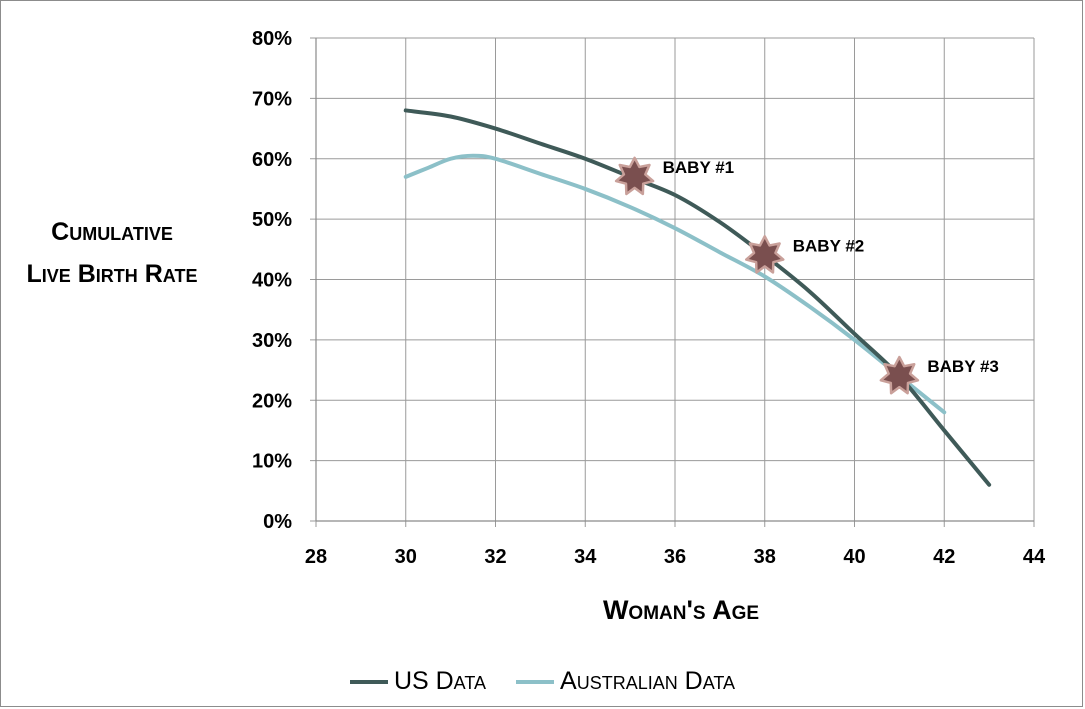  What do you see at coordinates (854, 557) in the screenshot?
I see `x-tick-label: 40` at bounding box center [854, 557].